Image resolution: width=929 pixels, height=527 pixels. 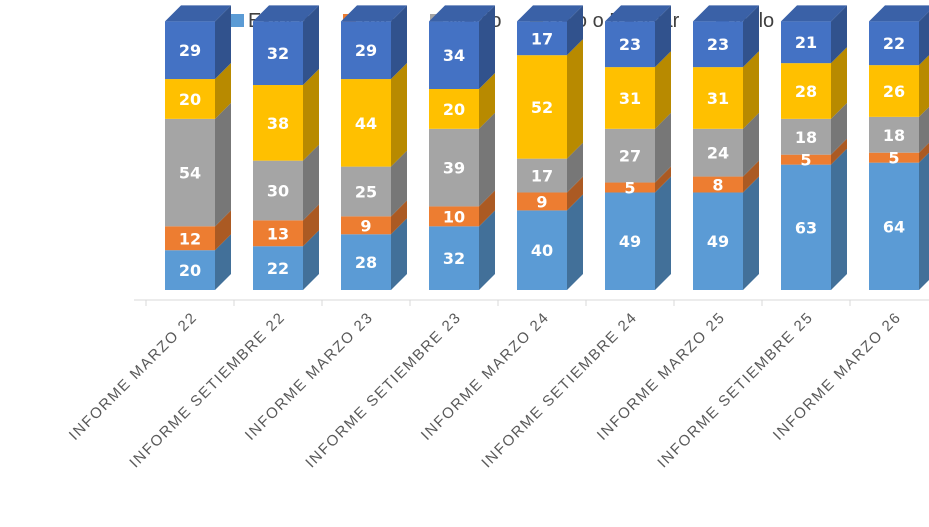 I want to click on data-label-estricto: 28, so click(x=366, y=262).